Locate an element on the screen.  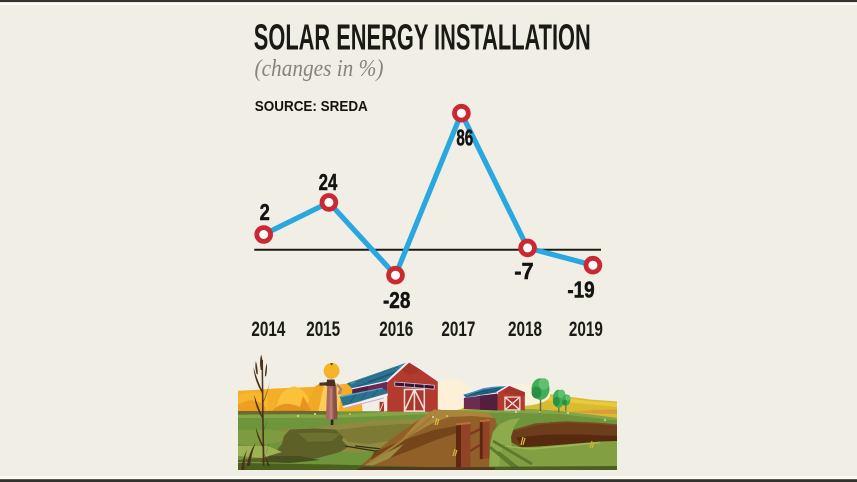
svg-text: (changes in %) is located at coordinates (319, 69).